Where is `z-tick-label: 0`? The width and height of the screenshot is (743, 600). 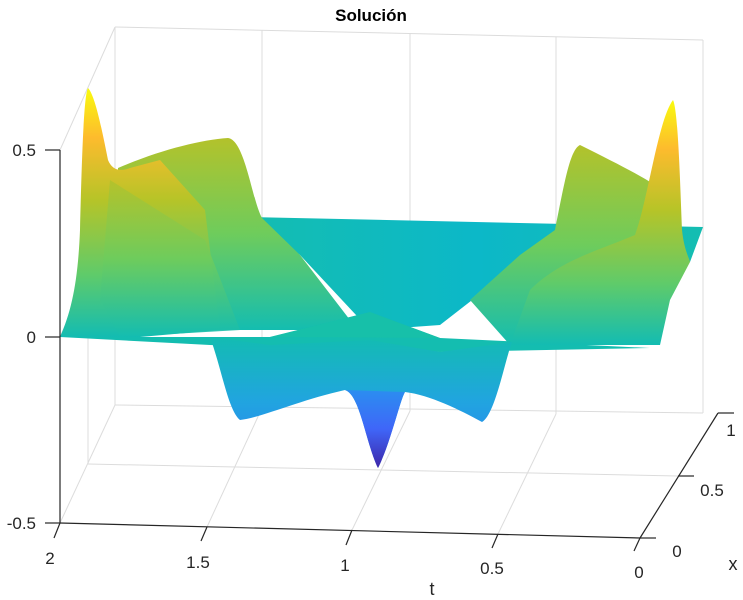
z-tick-label: 0 is located at coordinates (31, 337).